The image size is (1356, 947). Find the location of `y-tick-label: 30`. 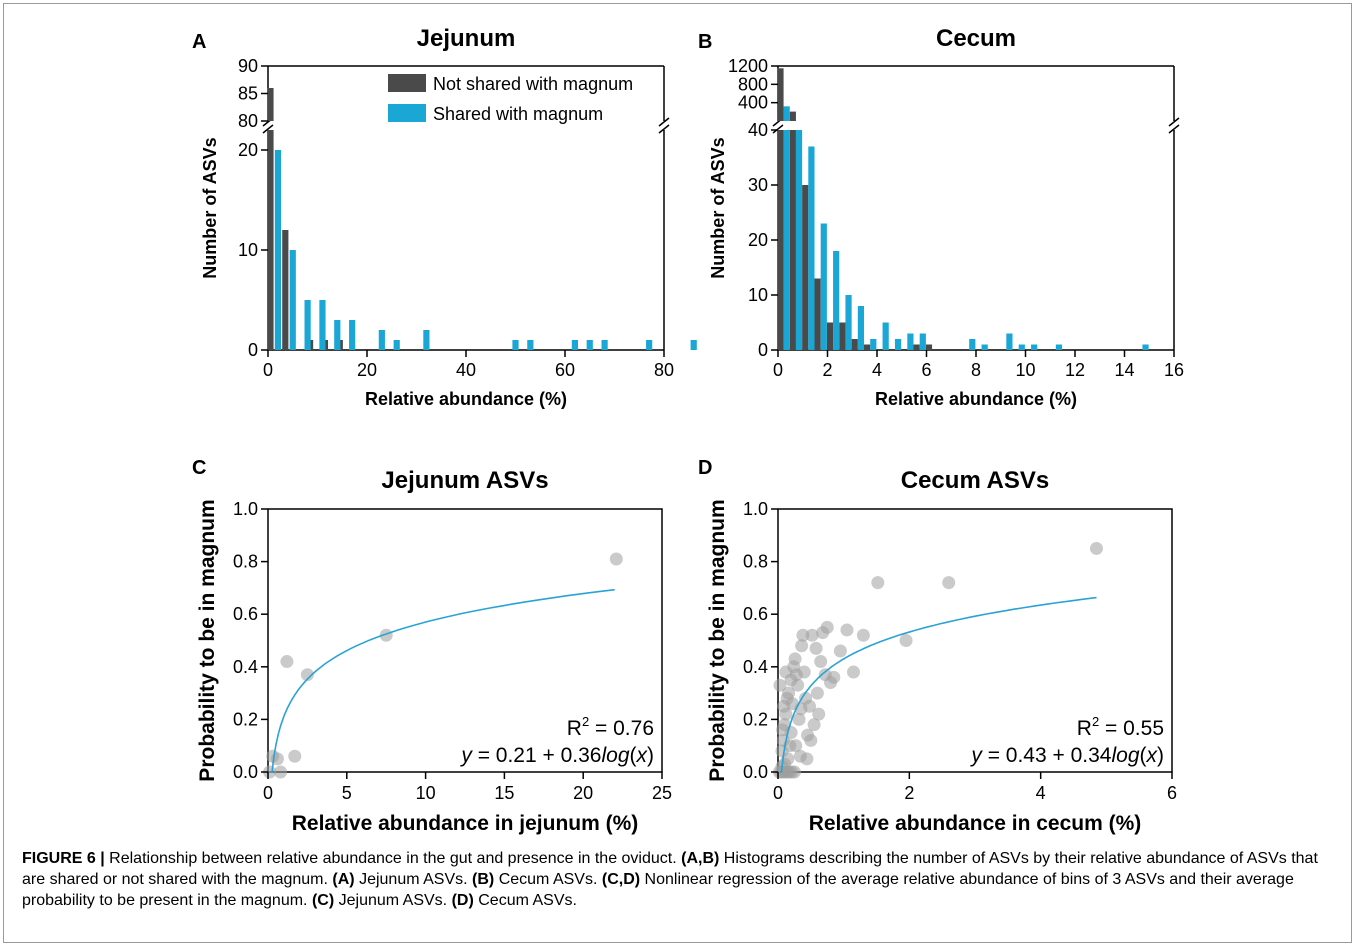

y-tick-label: 30 is located at coordinates (758, 185).